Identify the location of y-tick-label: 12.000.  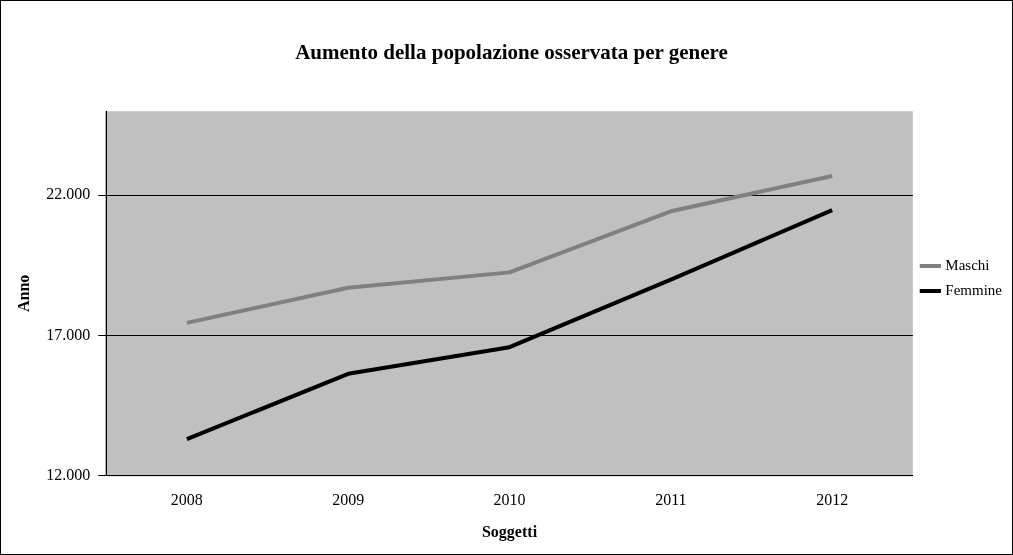
(68, 474).